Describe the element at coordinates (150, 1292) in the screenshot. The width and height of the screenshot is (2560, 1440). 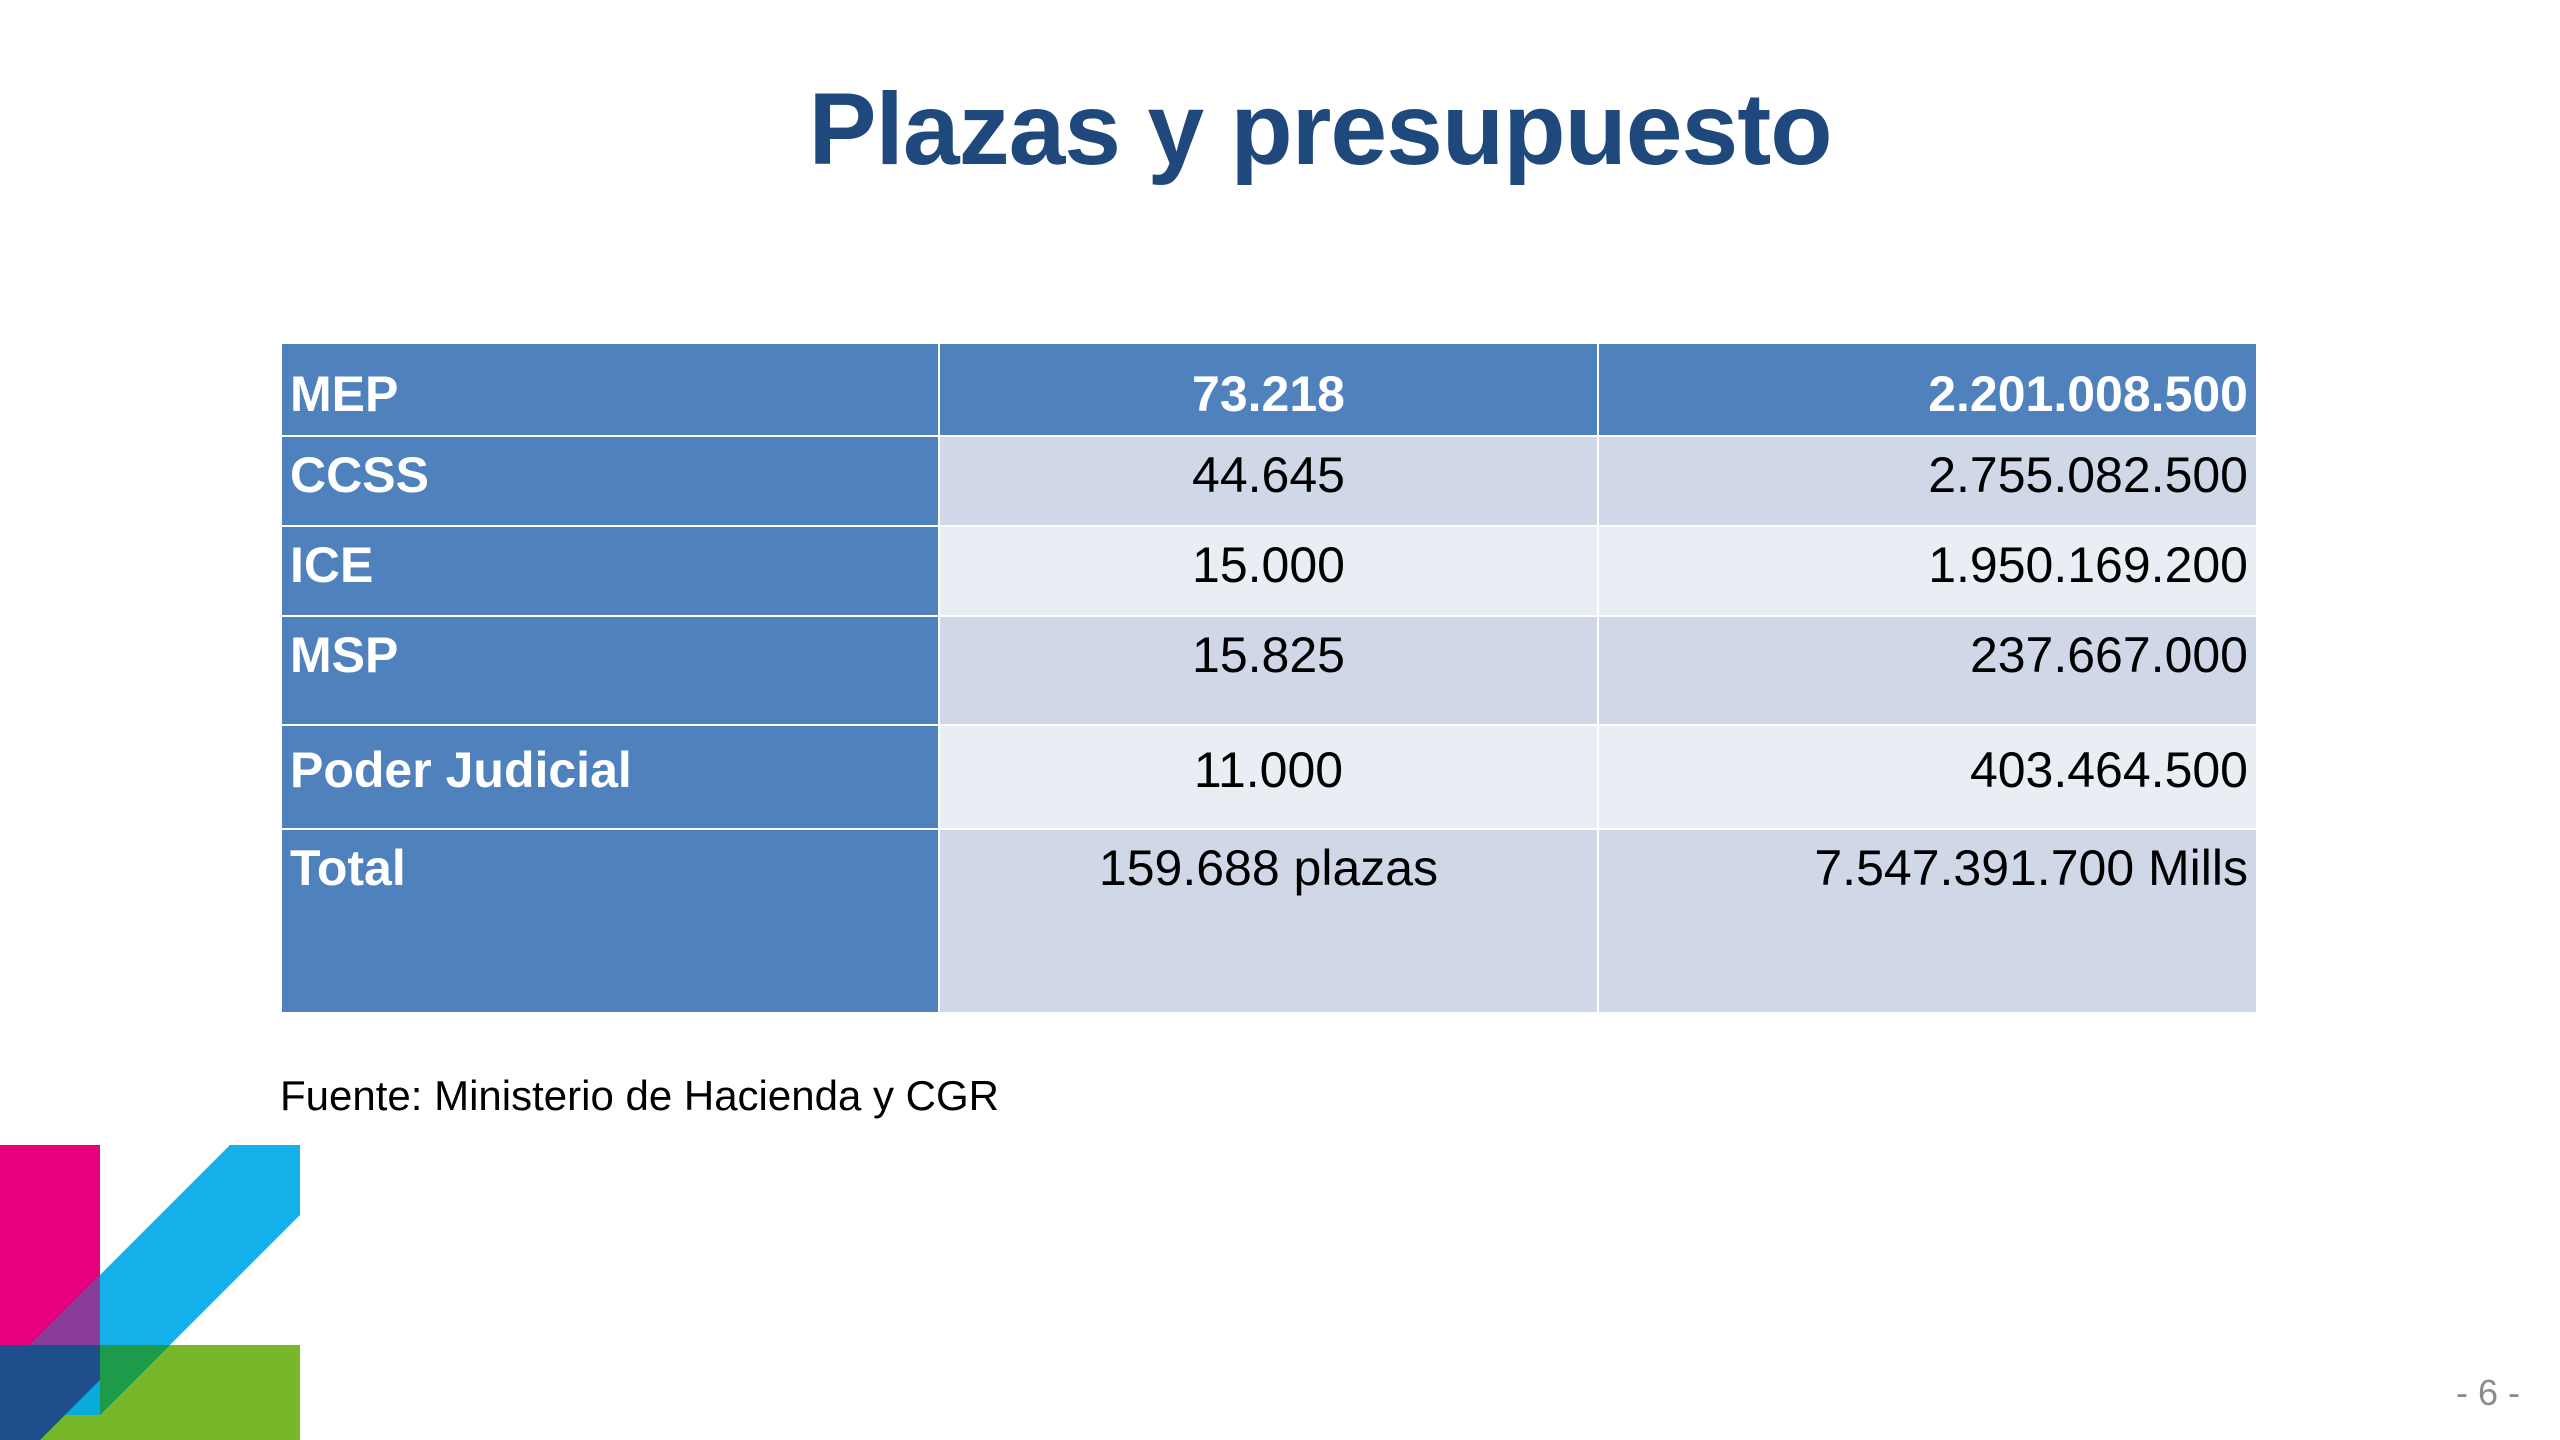
I see `institutional-logo-icon` at that location.